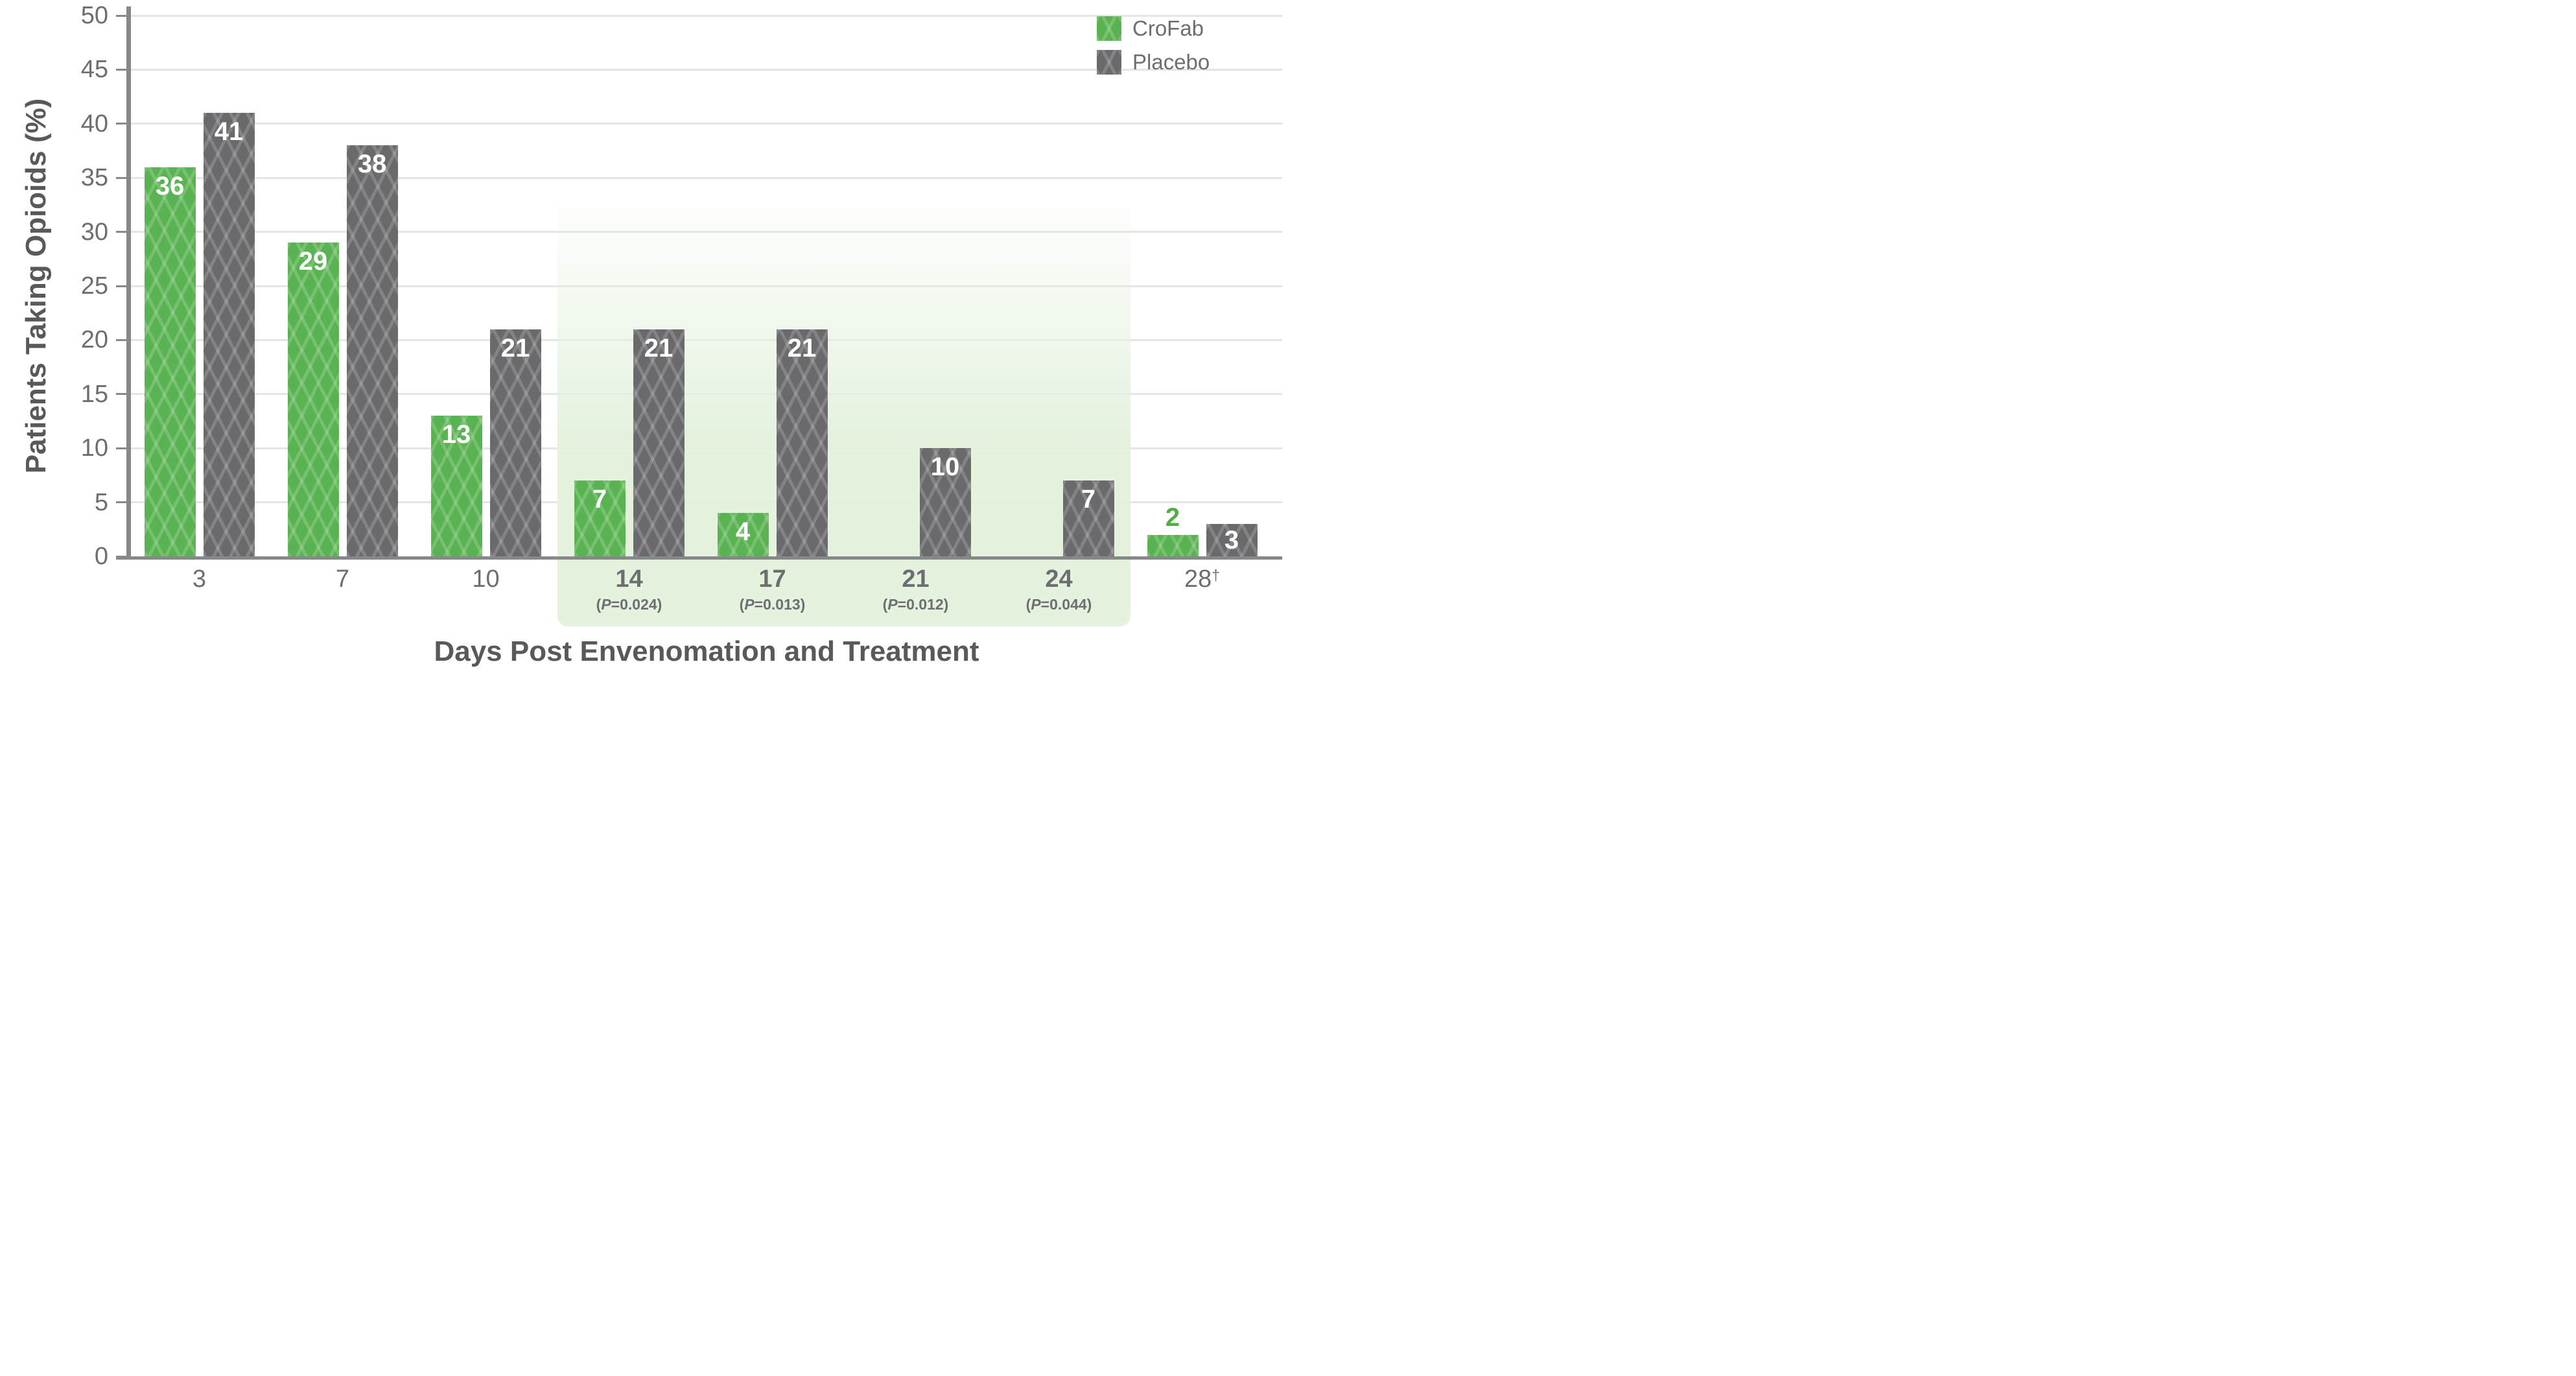  I want to click on x-tick-label-day-21: 21 (P=0.012), so click(915, 589).